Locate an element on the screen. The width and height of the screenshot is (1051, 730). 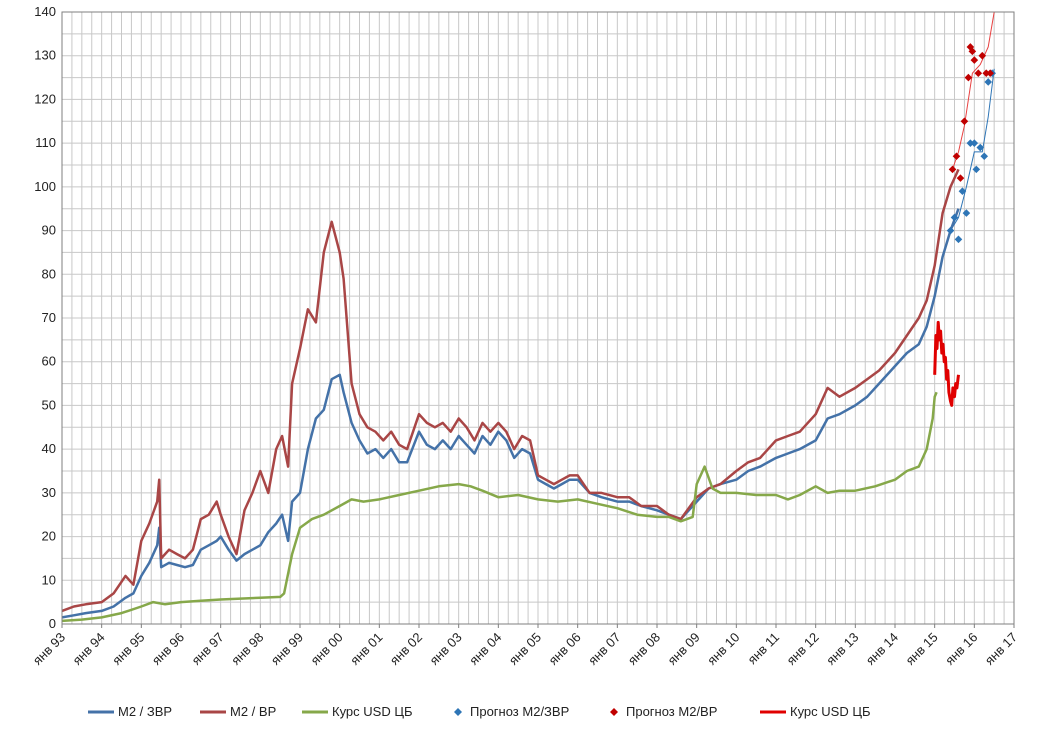
x-tick-label: янв 08 is located at coordinates (644, 649).